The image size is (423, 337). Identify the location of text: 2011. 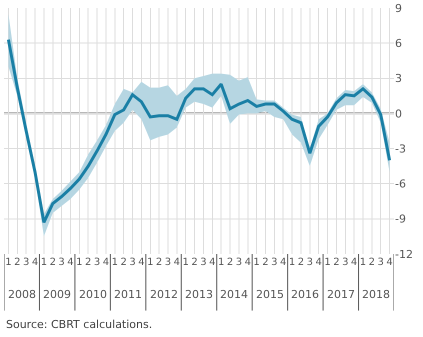
(128, 294).